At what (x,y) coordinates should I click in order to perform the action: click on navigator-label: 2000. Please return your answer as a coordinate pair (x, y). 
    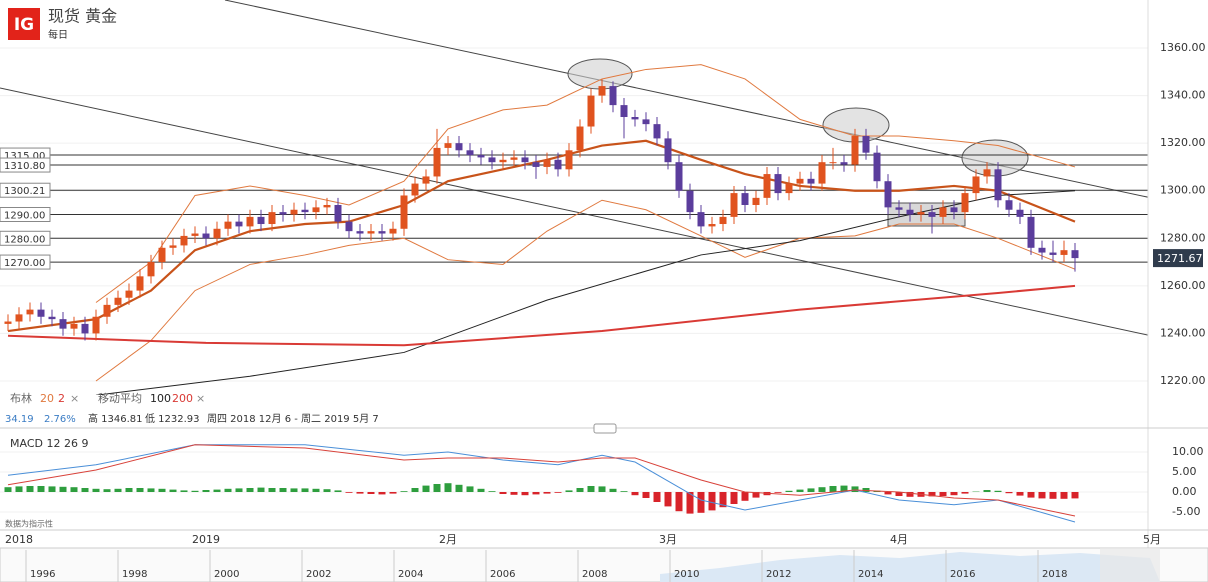
    Looking at the image, I should click on (226, 574).